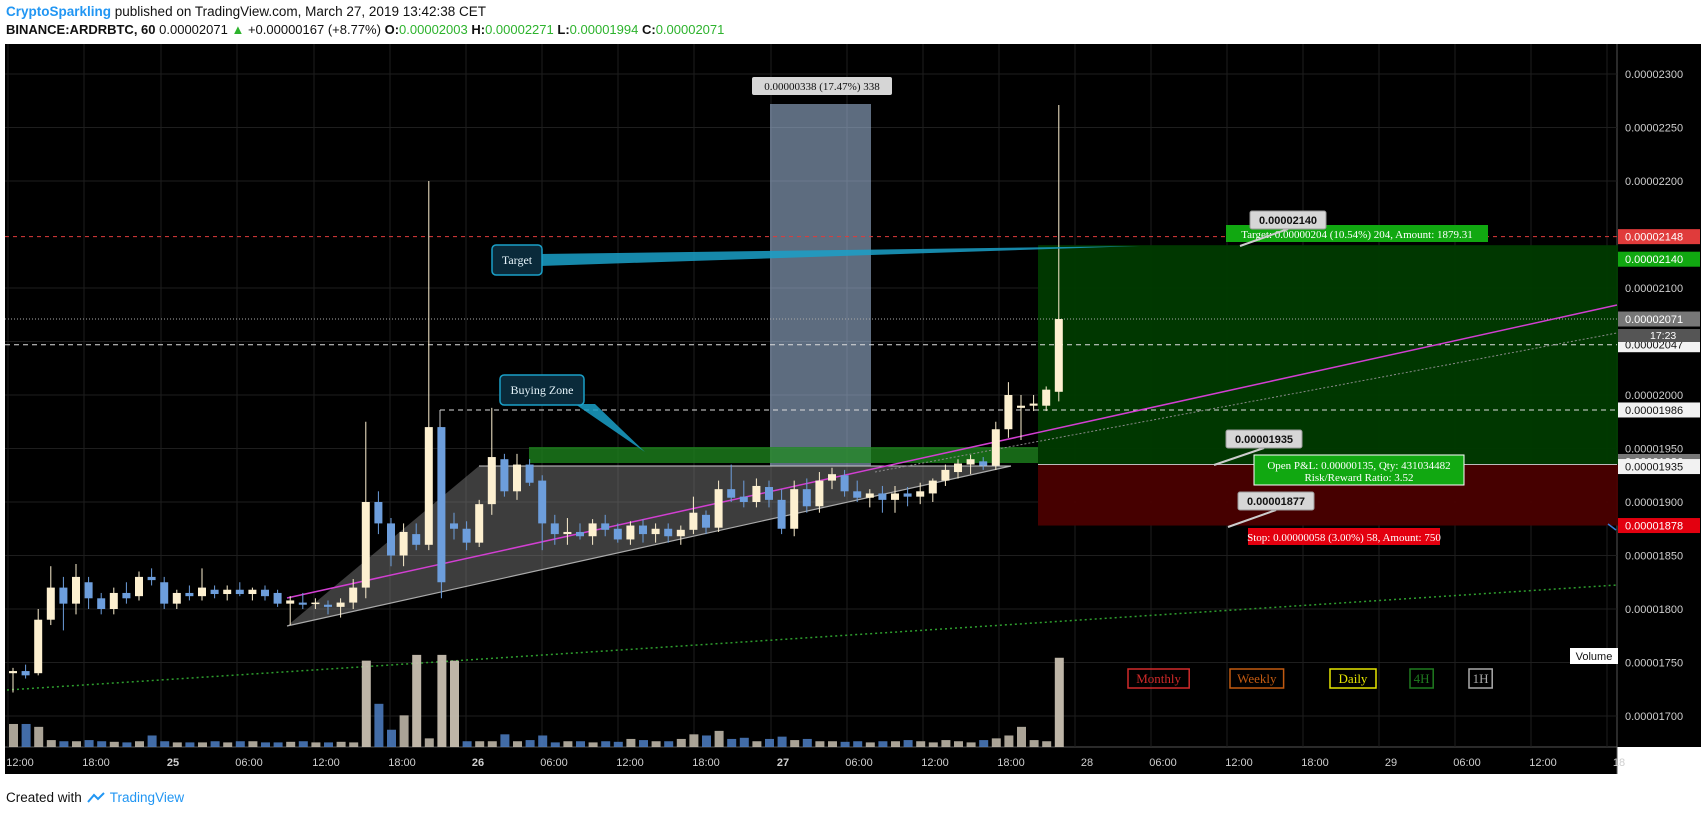 The image size is (1702, 813). I want to click on symbol-name: BINANCE:ARDRBTC, 60, so click(81, 29).